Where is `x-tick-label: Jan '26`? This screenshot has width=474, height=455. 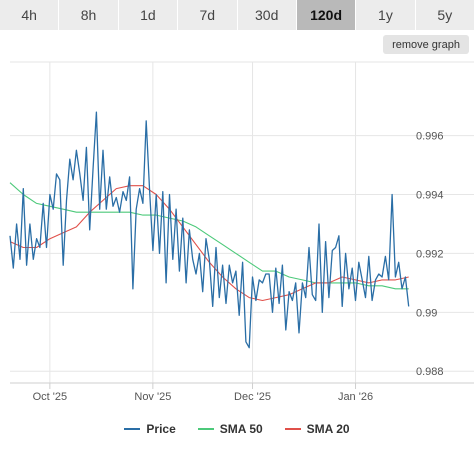 x-tick-label: Jan '26 is located at coordinates (355, 397).